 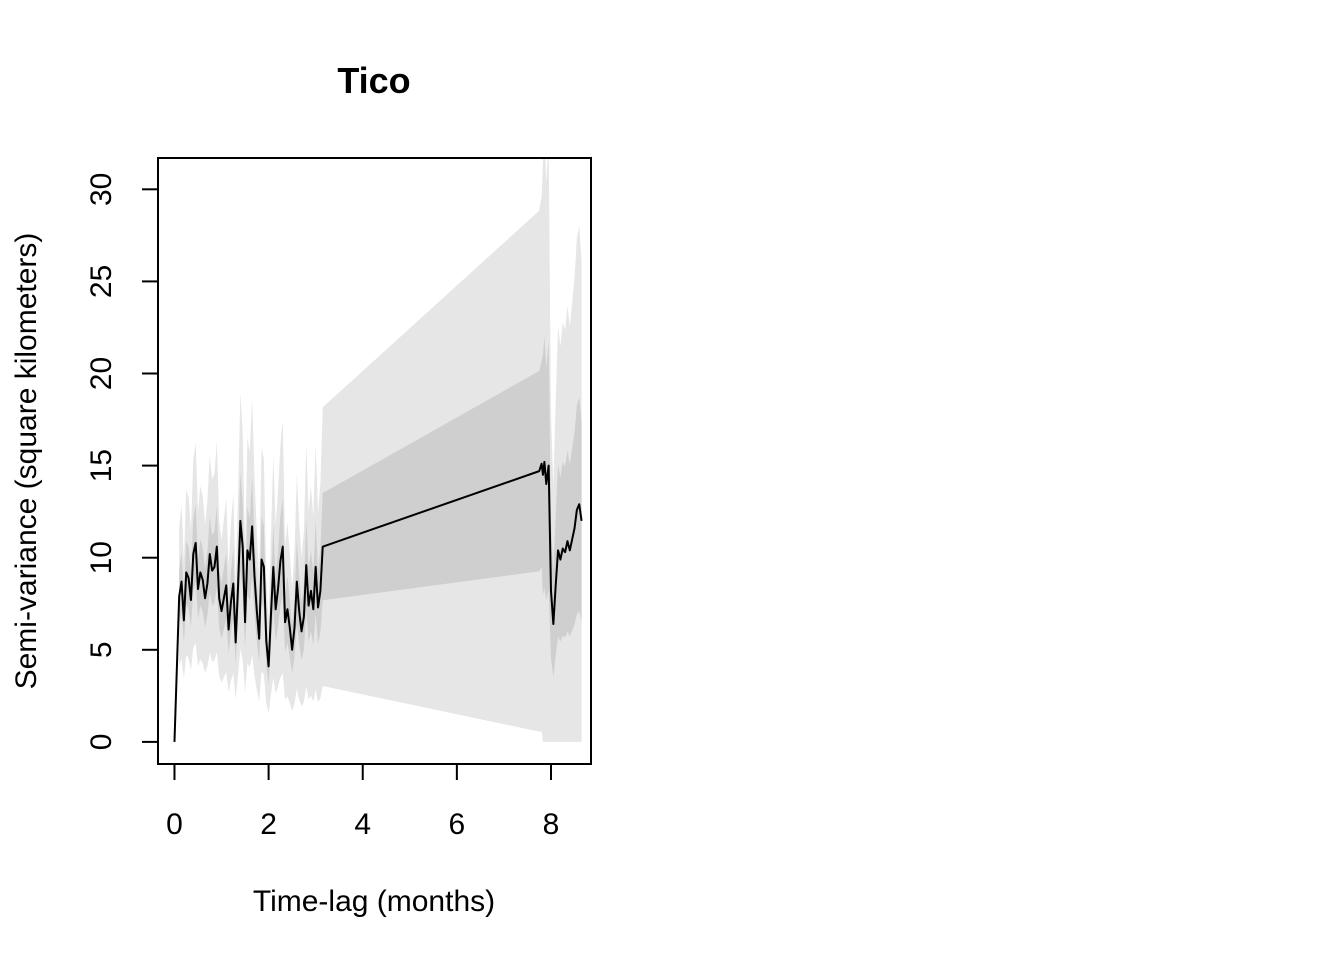 I want to click on x-axis-label: Time-lag (months), so click(x=374, y=901).